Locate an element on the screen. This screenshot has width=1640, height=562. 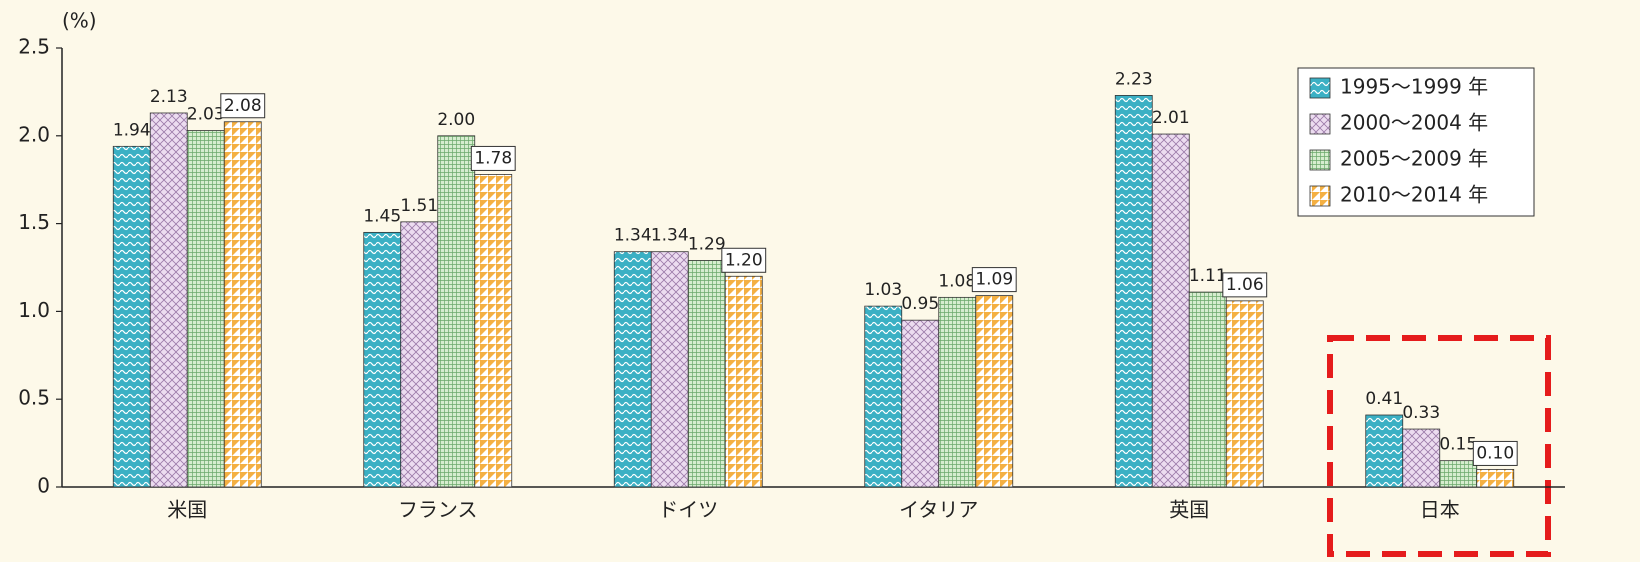
value-label: 0.33 is located at coordinates (1421, 413).